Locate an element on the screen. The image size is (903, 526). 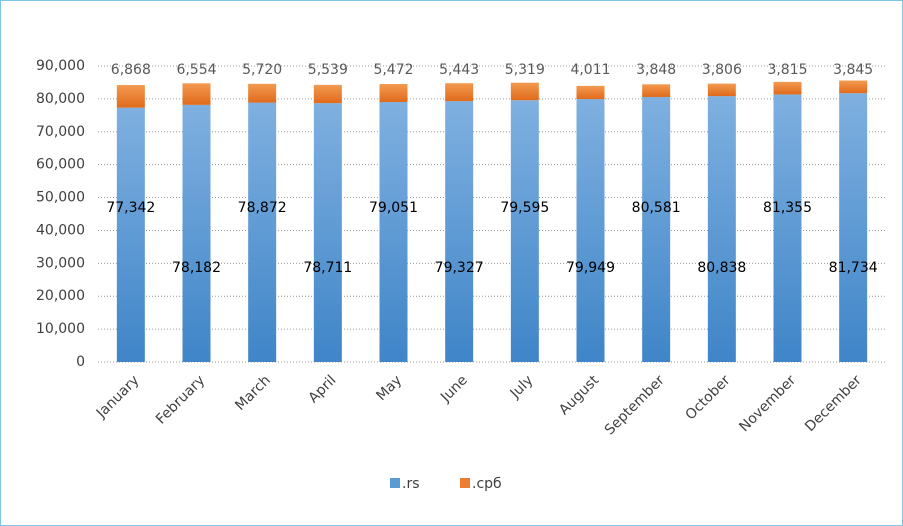
data-label: 3,848 is located at coordinates (656, 70).